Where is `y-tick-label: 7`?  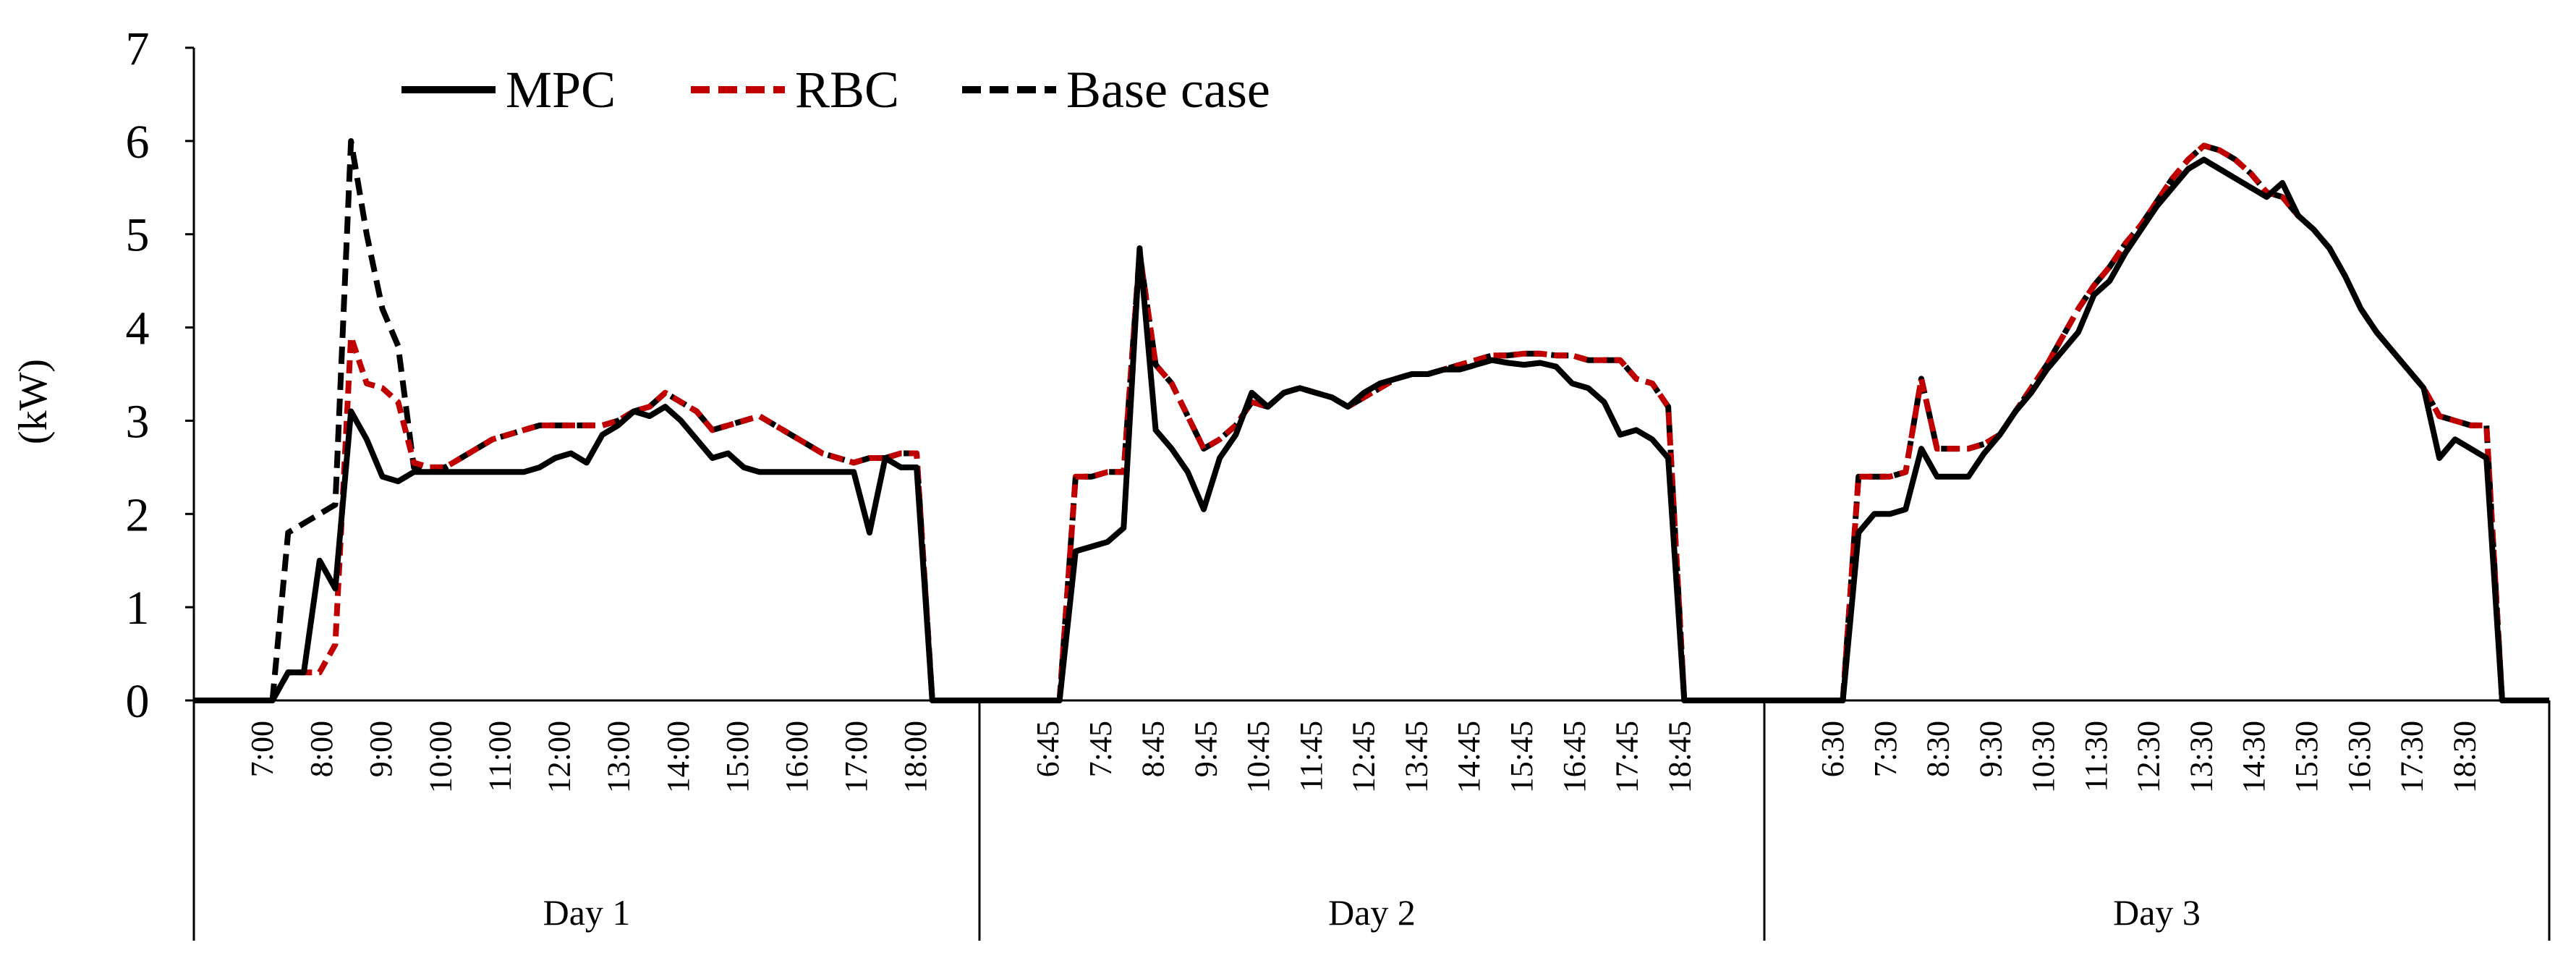 y-tick-label: 7 is located at coordinates (138, 49).